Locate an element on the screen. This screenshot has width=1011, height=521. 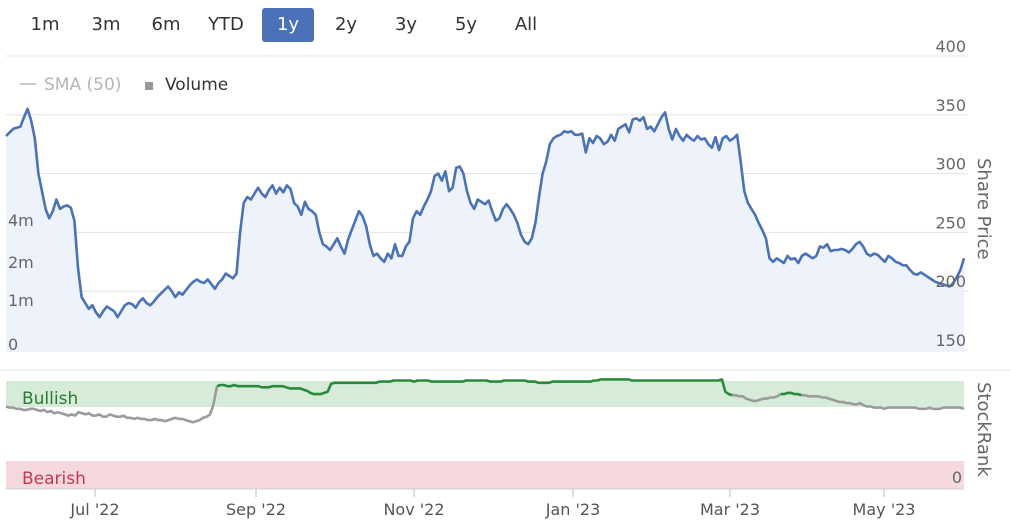
price-tick-label: 200 is located at coordinates (950, 281).